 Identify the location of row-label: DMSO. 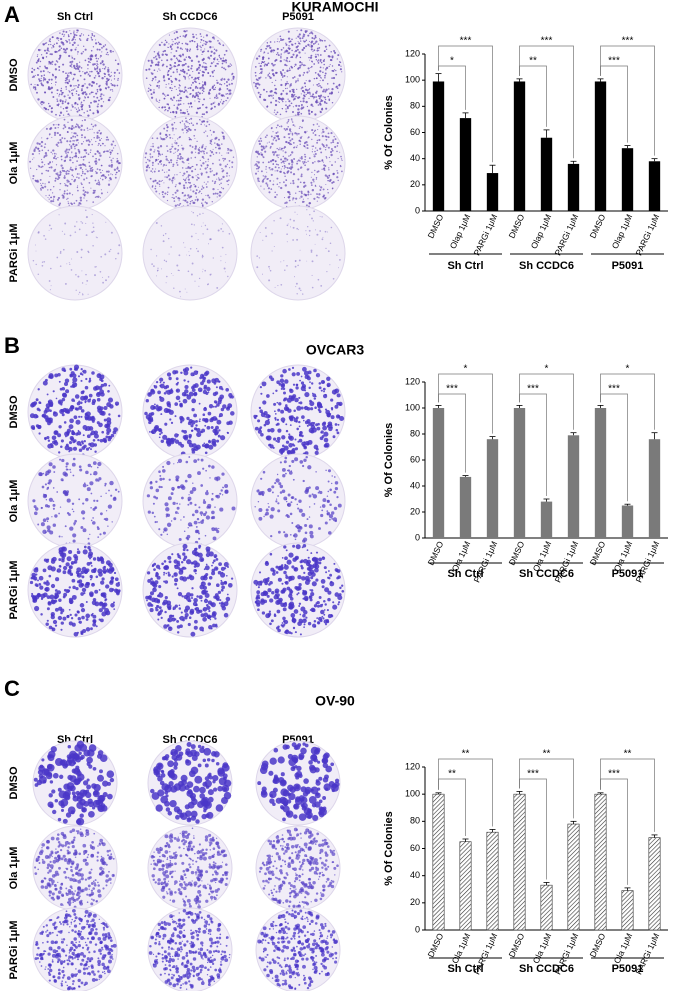
(14, 411).